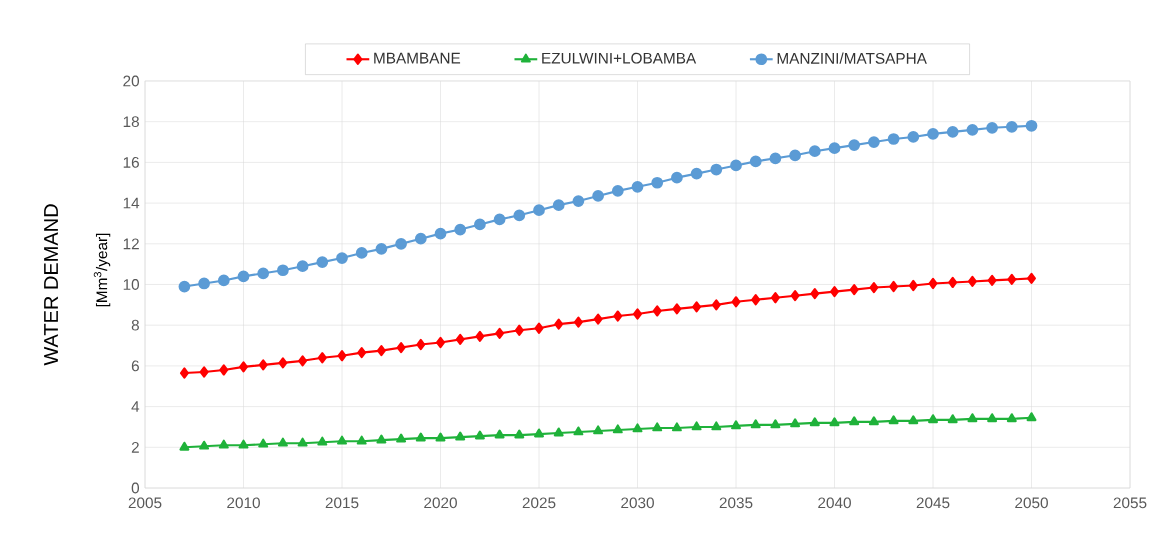  What do you see at coordinates (135, 447) in the screenshot?
I see `y-tick-label: 2` at bounding box center [135, 447].